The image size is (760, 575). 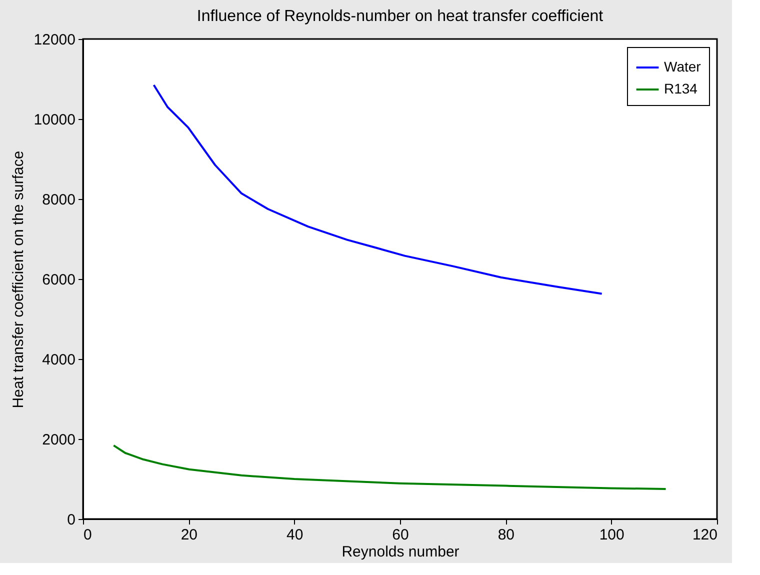 I want to click on legend-label: R134, so click(x=681, y=88).